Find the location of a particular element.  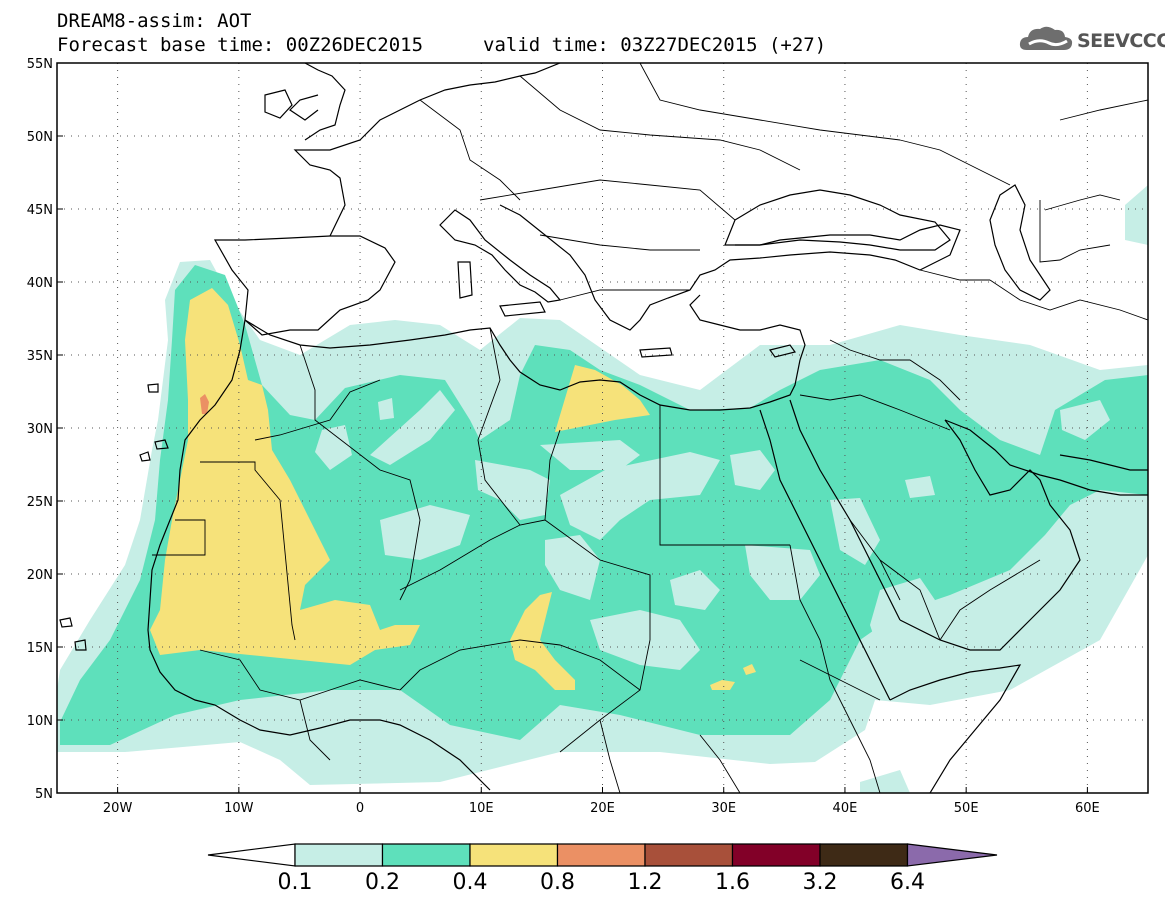

aot-peak is located at coordinates (204, 404).